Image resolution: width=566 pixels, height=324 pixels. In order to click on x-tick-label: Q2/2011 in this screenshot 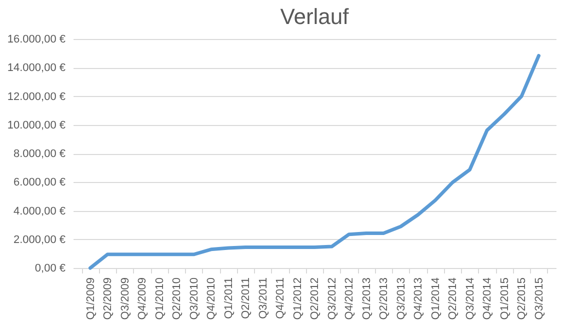, I will do `click(246, 298)`.